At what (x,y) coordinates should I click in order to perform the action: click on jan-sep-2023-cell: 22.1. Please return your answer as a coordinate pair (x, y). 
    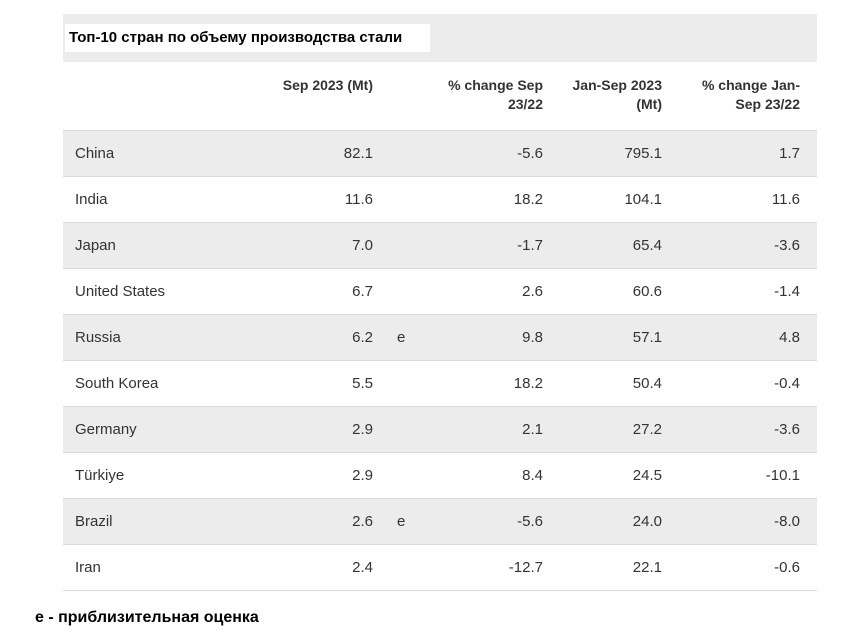
    Looking at the image, I should click on (602, 567).